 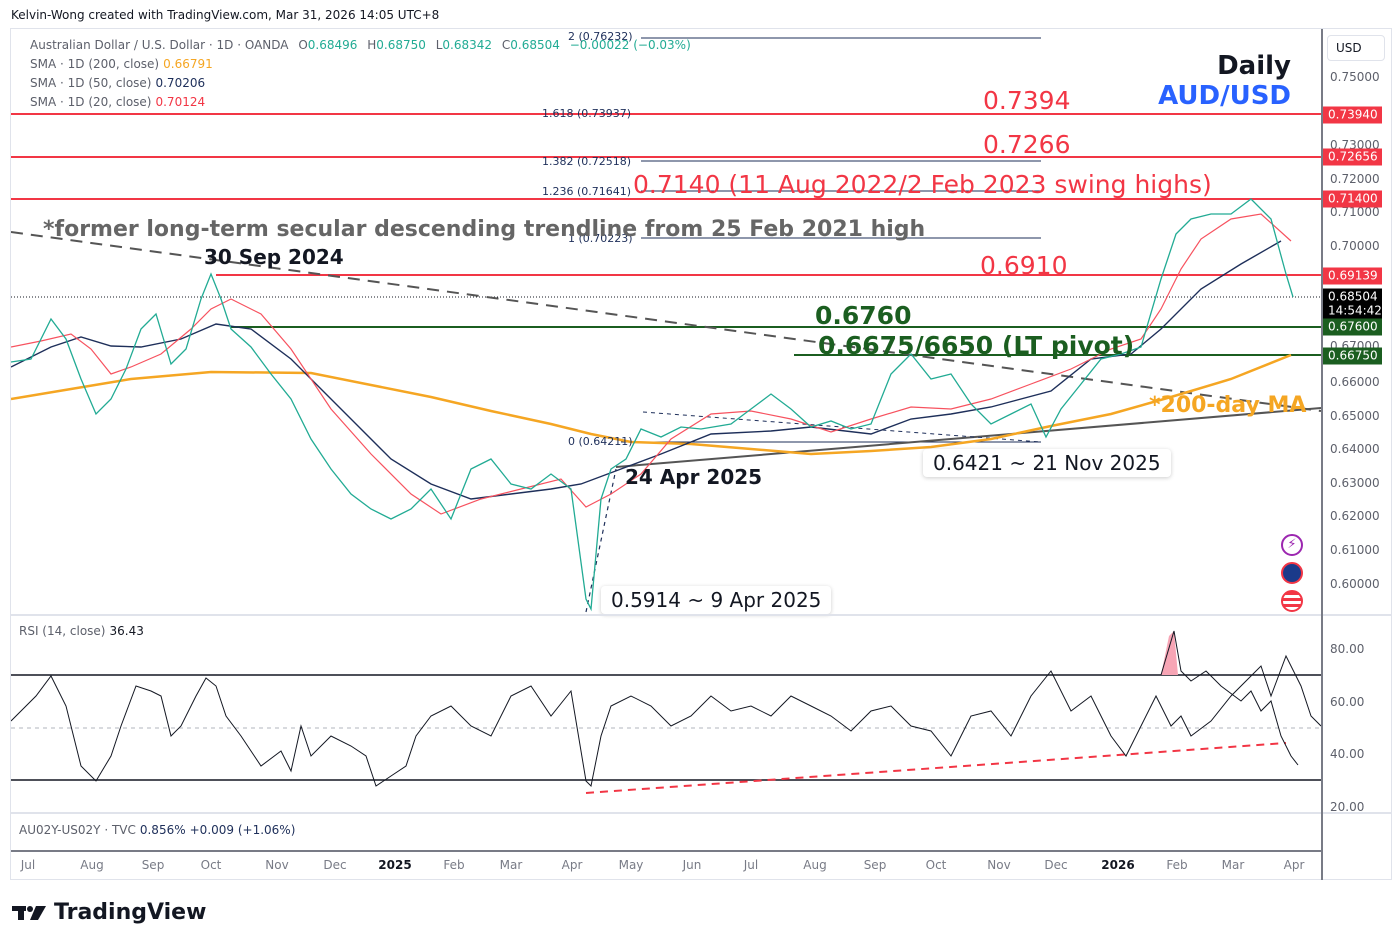 What do you see at coordinates (1254, 66) in the screenshot?
I see `timeframe-title: Daily` at bounding box center [1254, 66].